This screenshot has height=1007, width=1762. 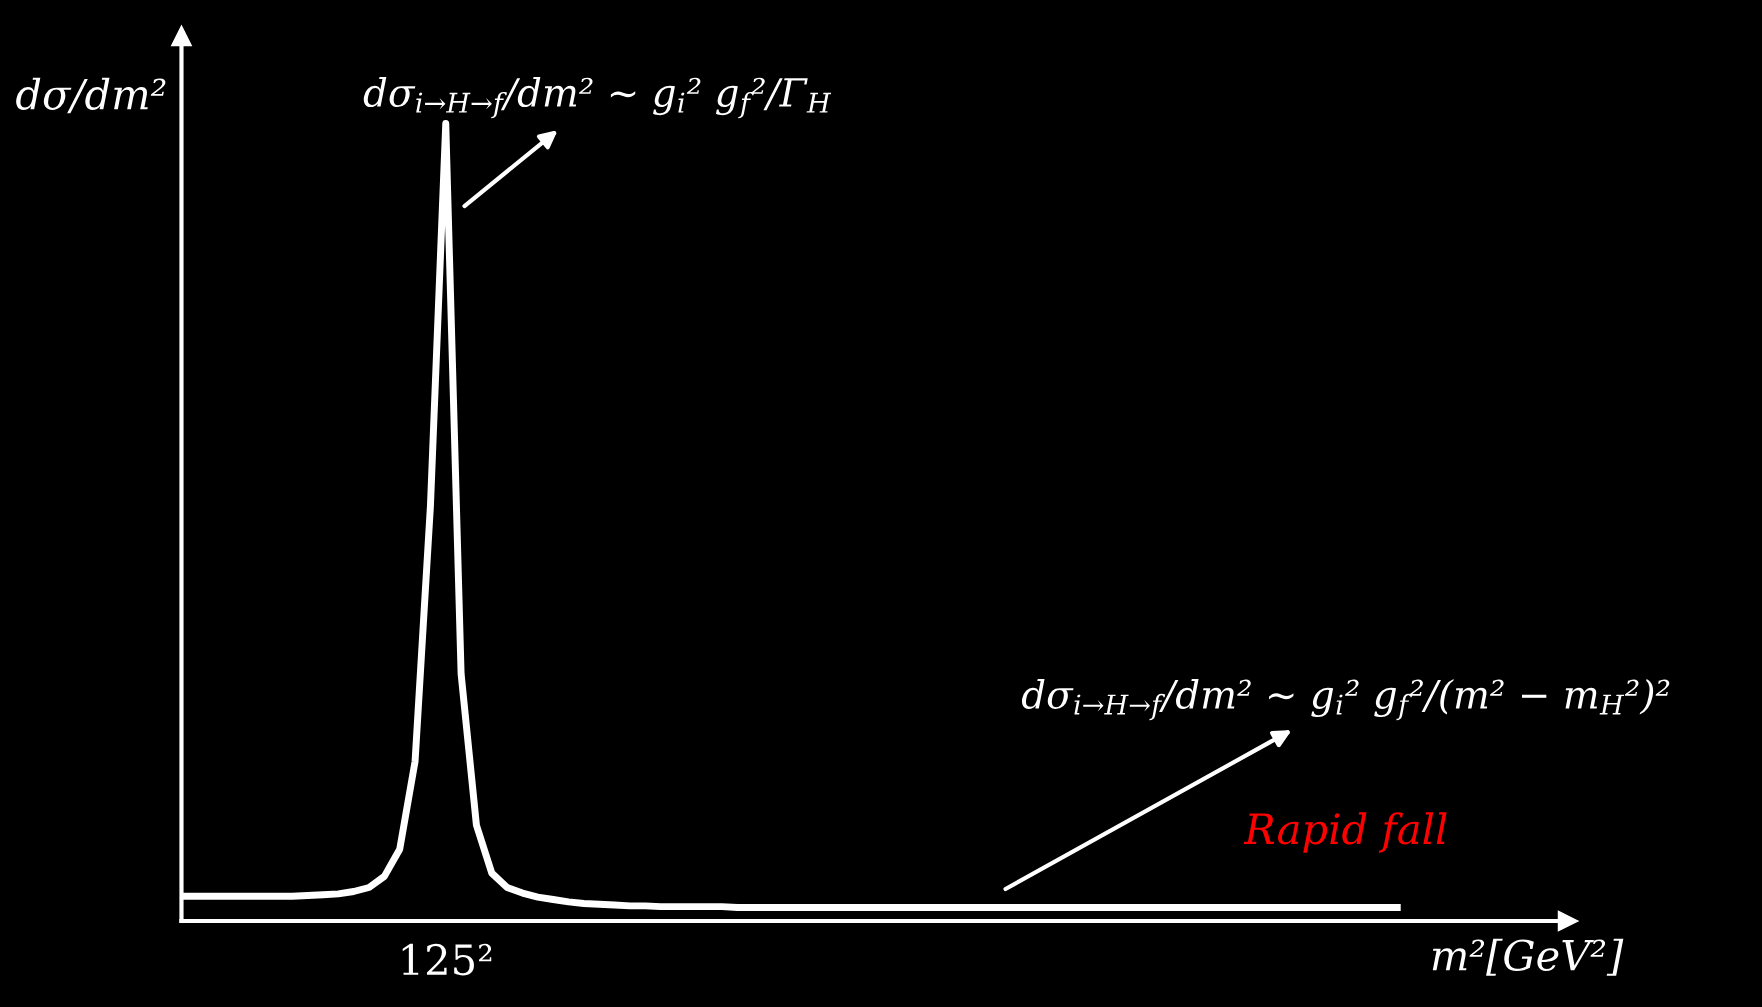 I want to click on x-axis-title: m²[GeV²], so click(x=1528, y=957).